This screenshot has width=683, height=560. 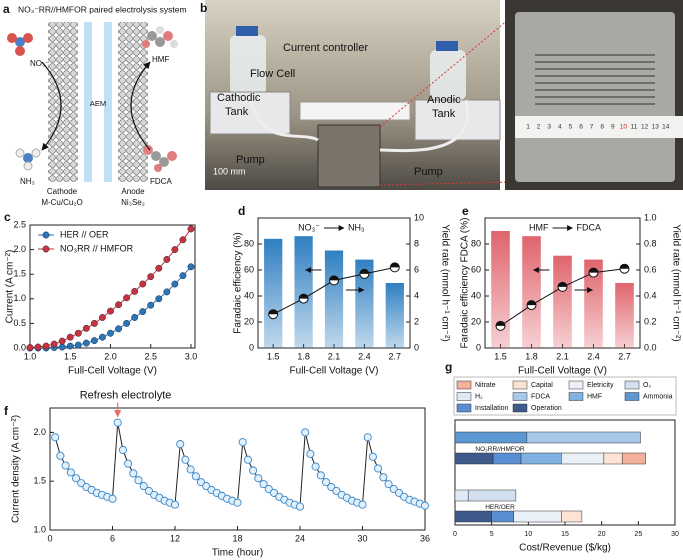 What do you see at coordinates (248, 65) in the screenshot?
I see `tank` at bounding box center [248, 65].